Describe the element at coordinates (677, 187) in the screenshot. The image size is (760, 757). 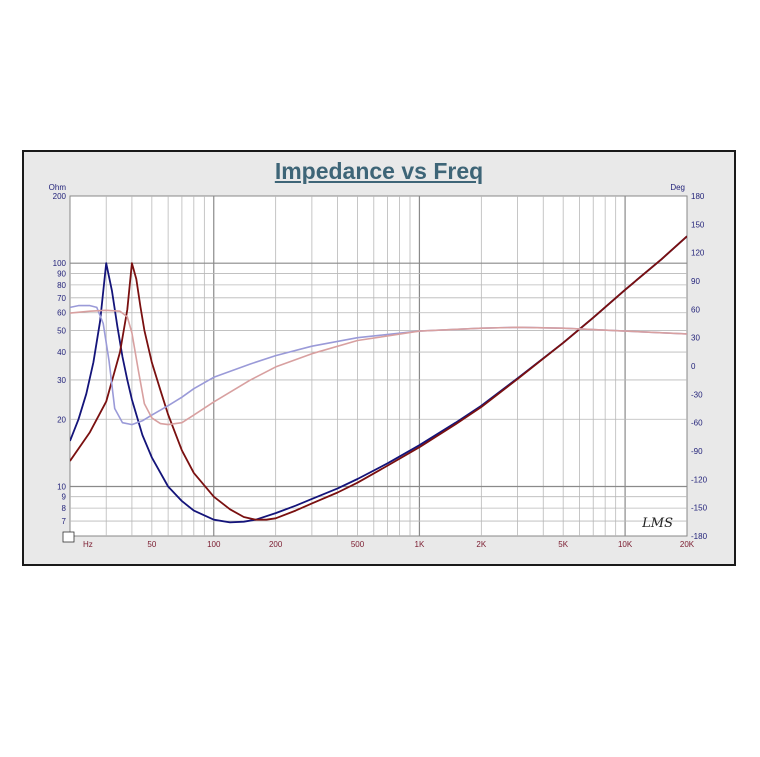
I see `y-right-unit-label: Deg` at that location.